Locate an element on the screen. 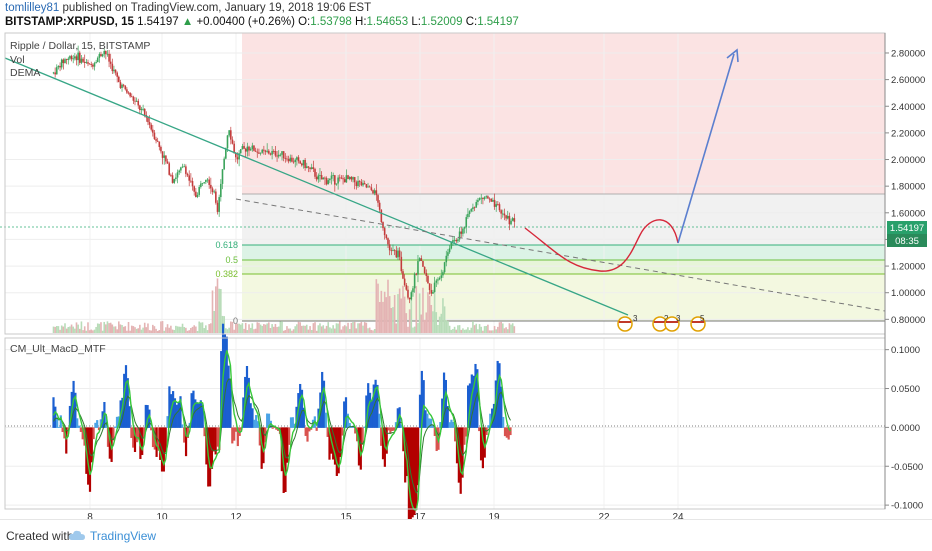 The height and width of the screenshot is (551, 932). time-tick-label: 24 is located at coordinates (678, 515).